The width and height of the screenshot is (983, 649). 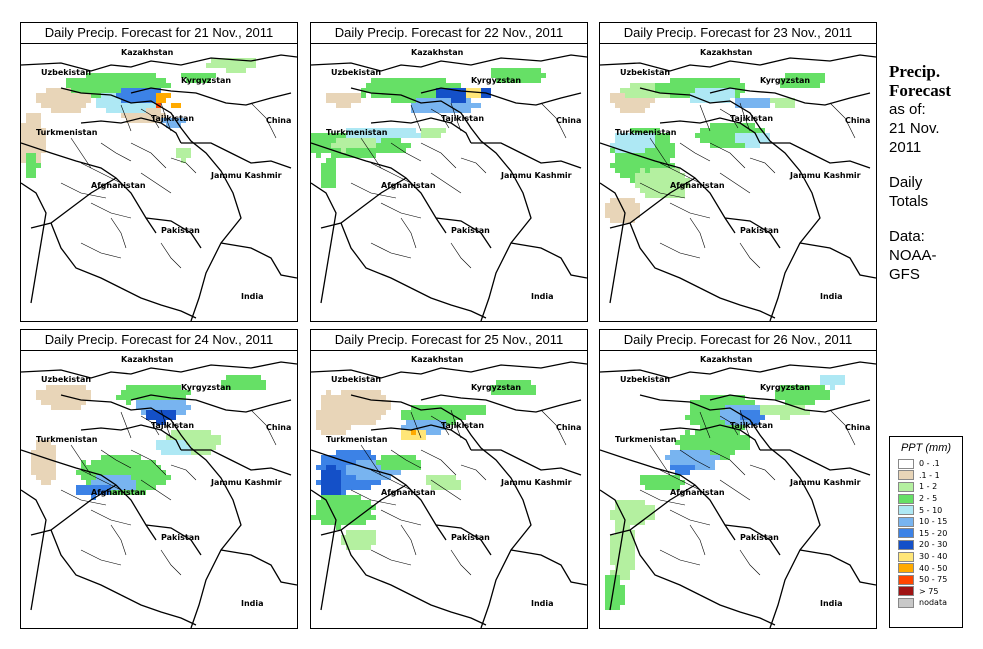 I want to click on label-kazakhstan: Kazakhstan, so click(x=726, y=359).